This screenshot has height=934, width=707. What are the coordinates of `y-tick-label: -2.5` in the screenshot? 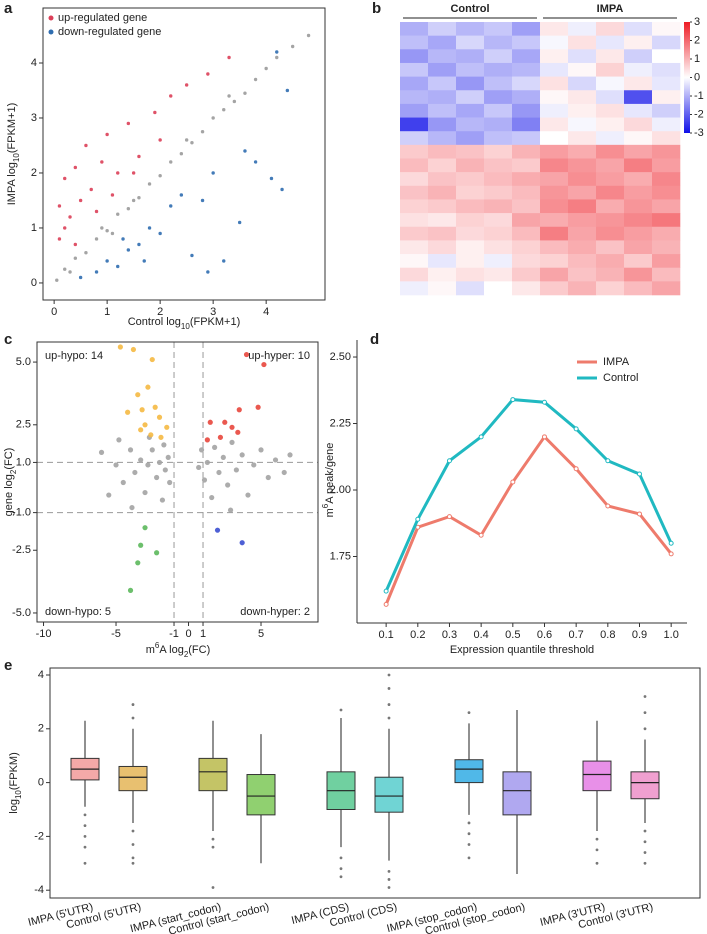 It's located at (21, 550).